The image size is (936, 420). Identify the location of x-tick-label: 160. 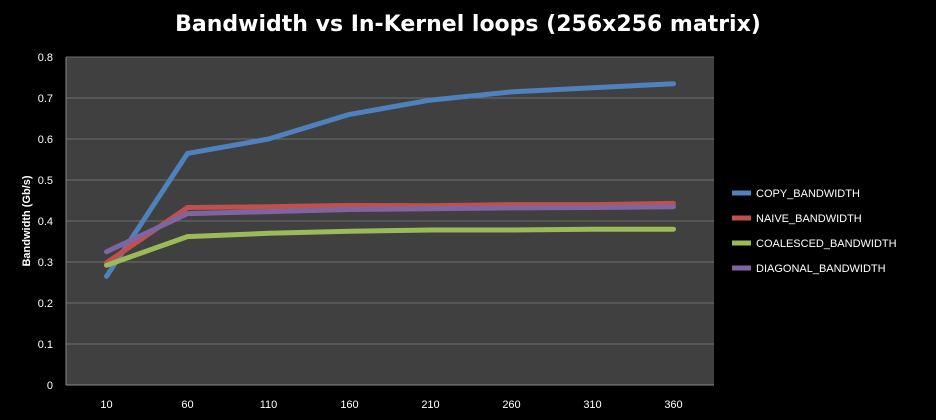
(349, 405).